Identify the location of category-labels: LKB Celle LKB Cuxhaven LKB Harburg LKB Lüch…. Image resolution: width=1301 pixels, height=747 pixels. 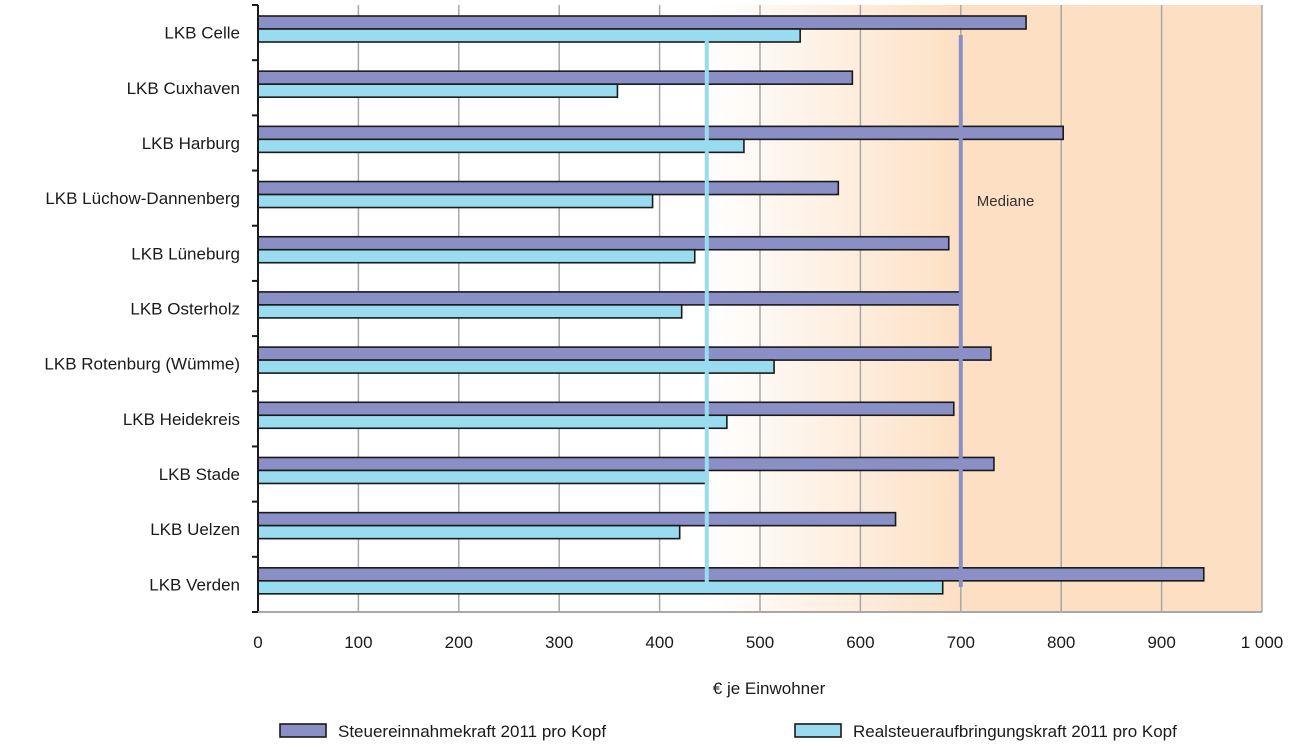
(142, 309).